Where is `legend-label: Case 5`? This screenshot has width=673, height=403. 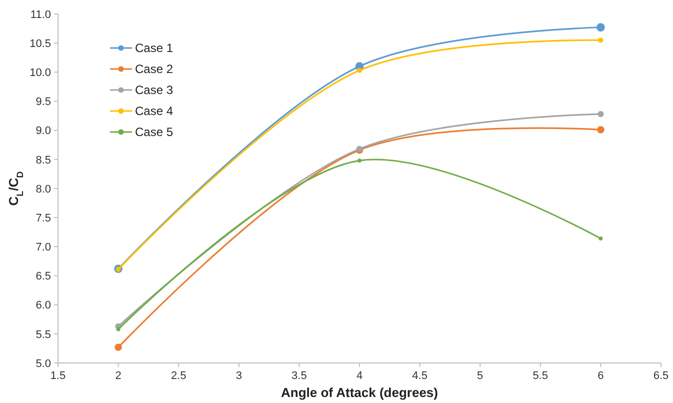 legend-label: Case 5 is located at coordinates (154, 132).